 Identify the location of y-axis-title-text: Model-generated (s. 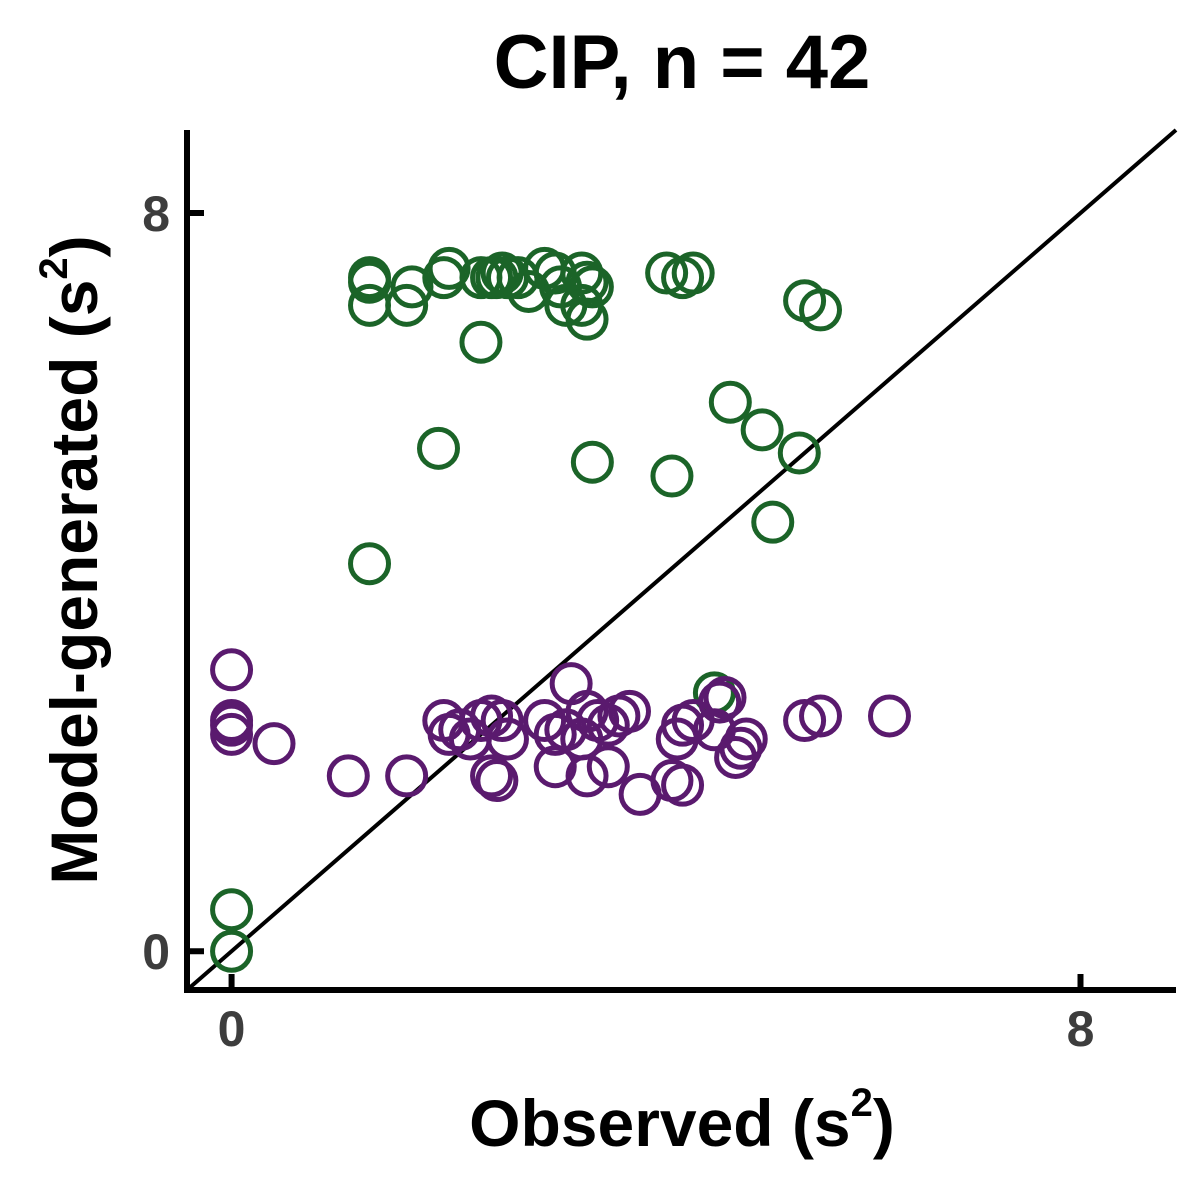
(74, 582).